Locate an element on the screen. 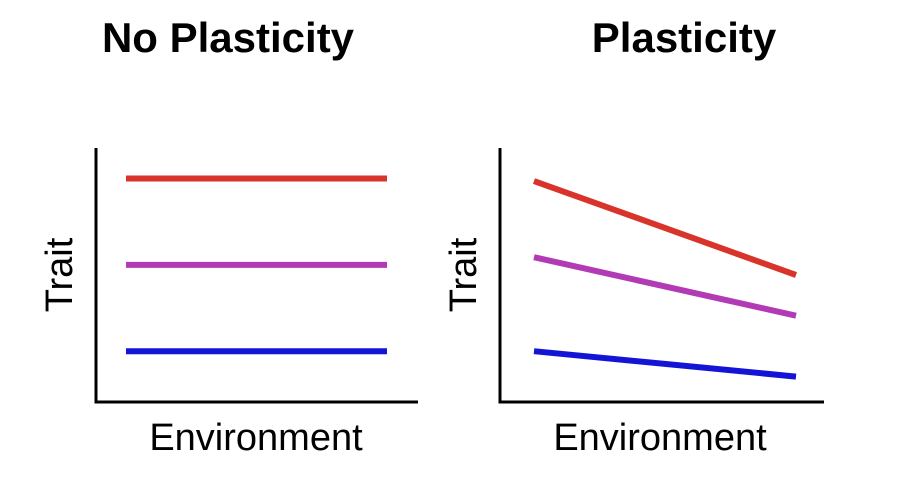 The height and width of the screenshot is (480, 912). chart-title: Plasticity is located at coordinates (684, 37).